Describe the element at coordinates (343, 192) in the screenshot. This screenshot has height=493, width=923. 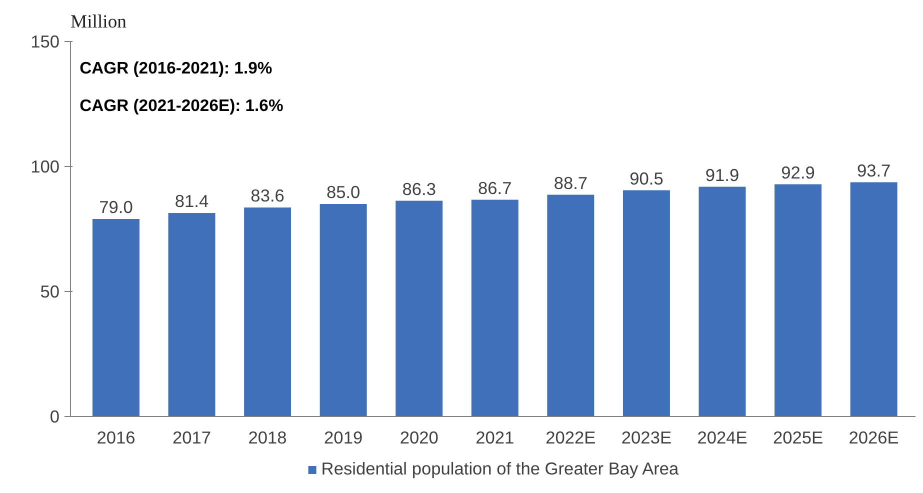
I see `data-label: 85.0` at that location.